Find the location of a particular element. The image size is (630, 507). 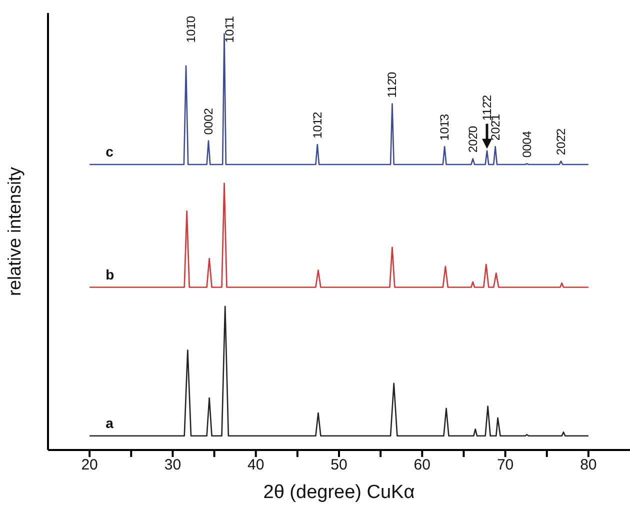

x-tick-label: 80 is located at coordinates (588, 465).